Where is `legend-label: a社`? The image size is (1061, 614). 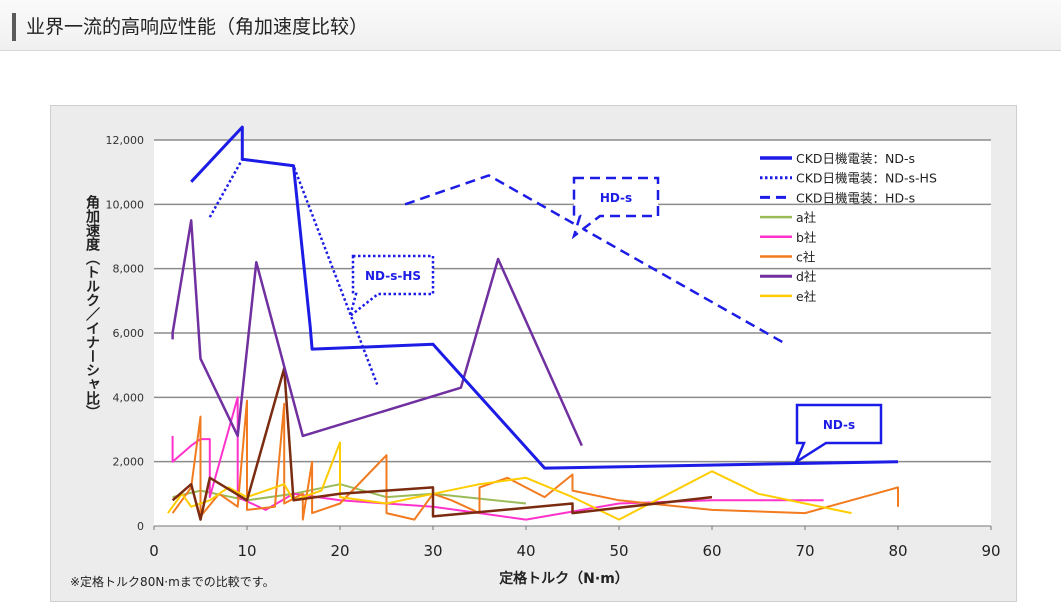 legend-label: a社 is located at coordinates (806, 217).